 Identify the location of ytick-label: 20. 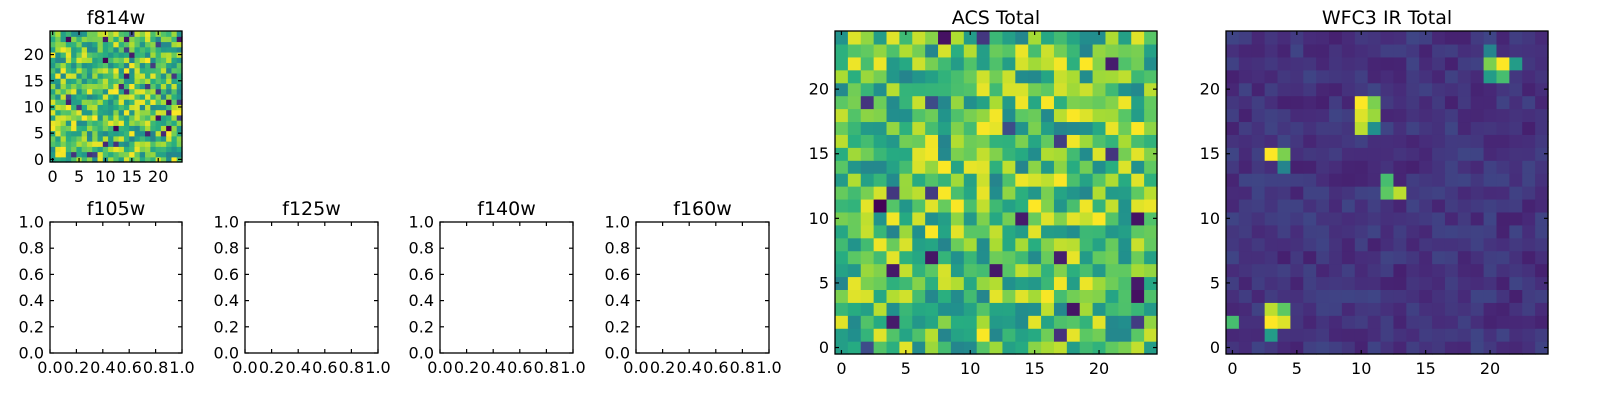
(819, 89).